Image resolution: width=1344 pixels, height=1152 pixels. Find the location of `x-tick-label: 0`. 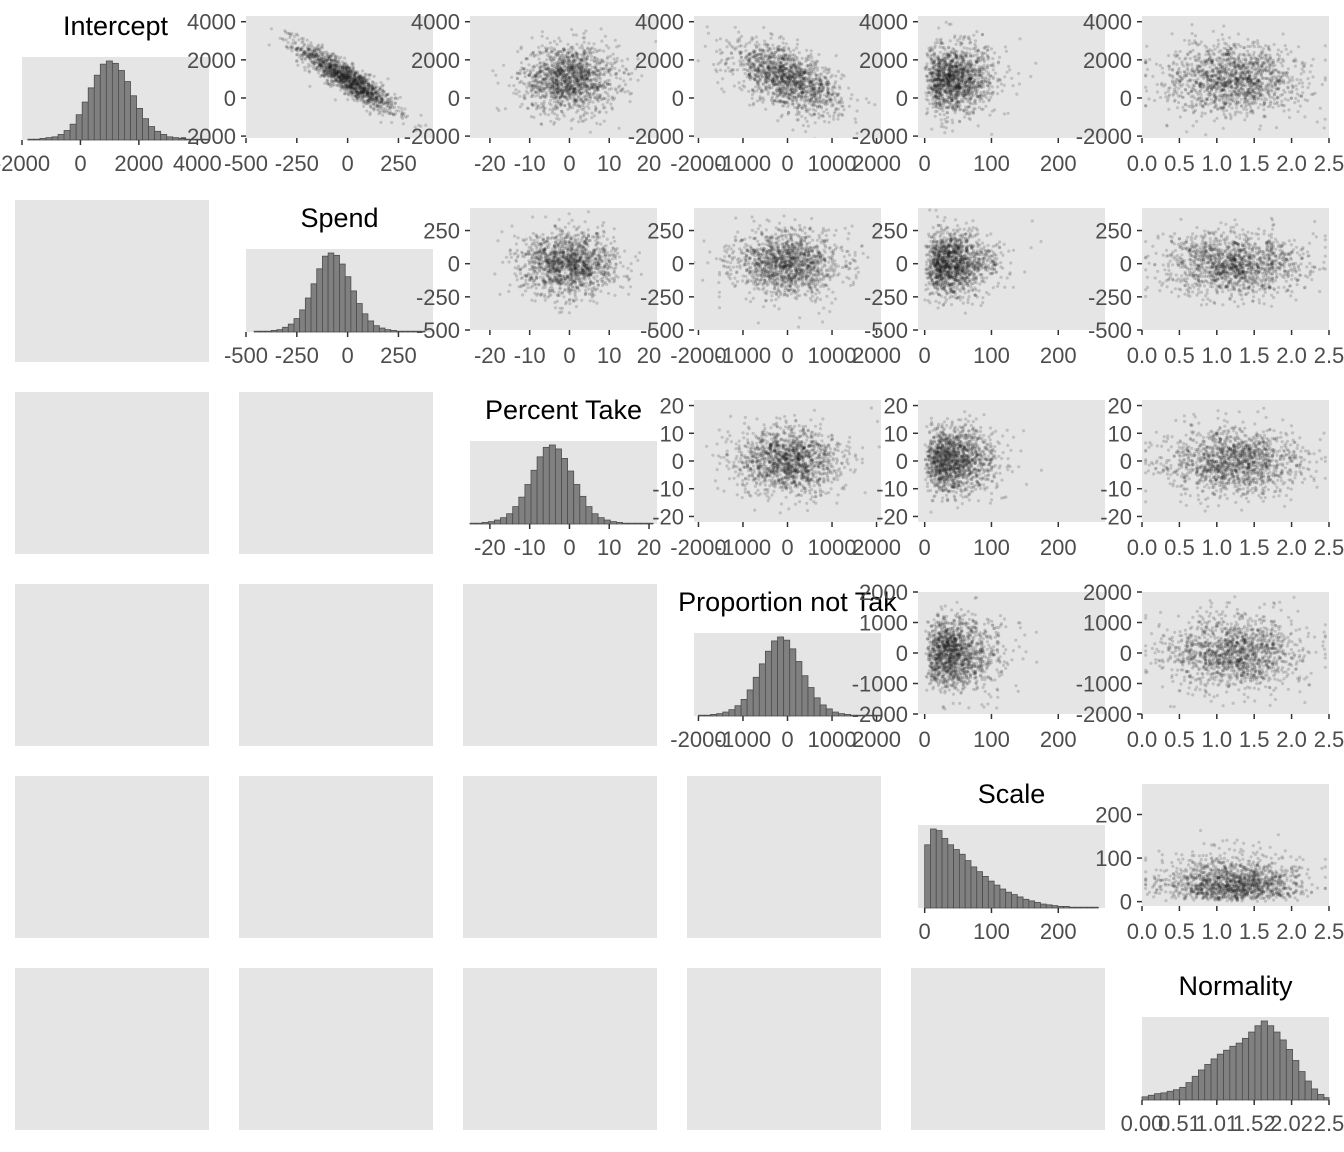

x-tick-label: 0 is located at coordinates (80, 163).